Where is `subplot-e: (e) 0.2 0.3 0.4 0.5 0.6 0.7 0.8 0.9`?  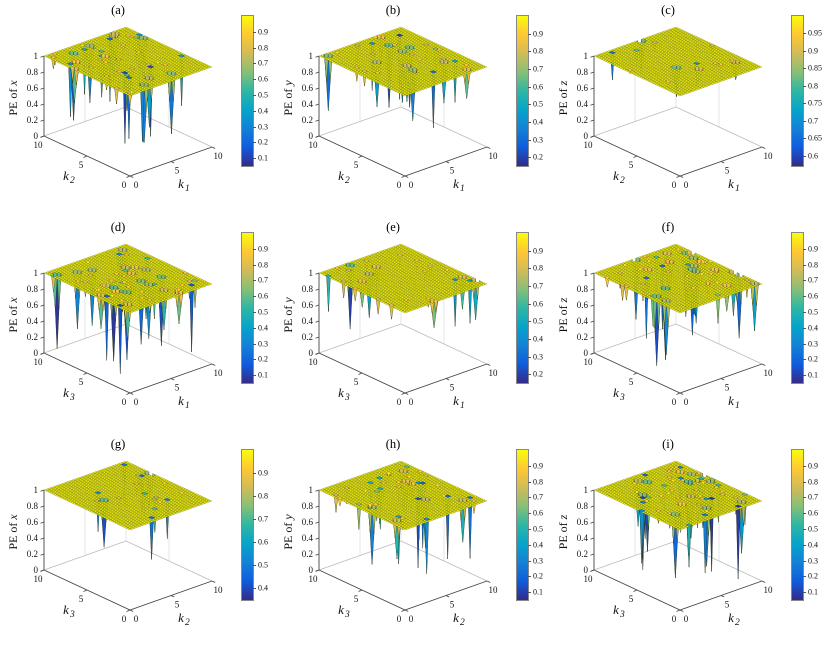 subplot-e: (e) 0.2 0.3 0.4 0.5 0.6 0.7 0.8 0.9 is located at coordinates (412, 325).